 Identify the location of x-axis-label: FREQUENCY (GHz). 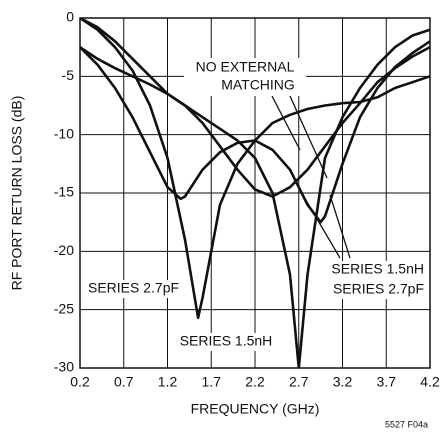
(255, 409).